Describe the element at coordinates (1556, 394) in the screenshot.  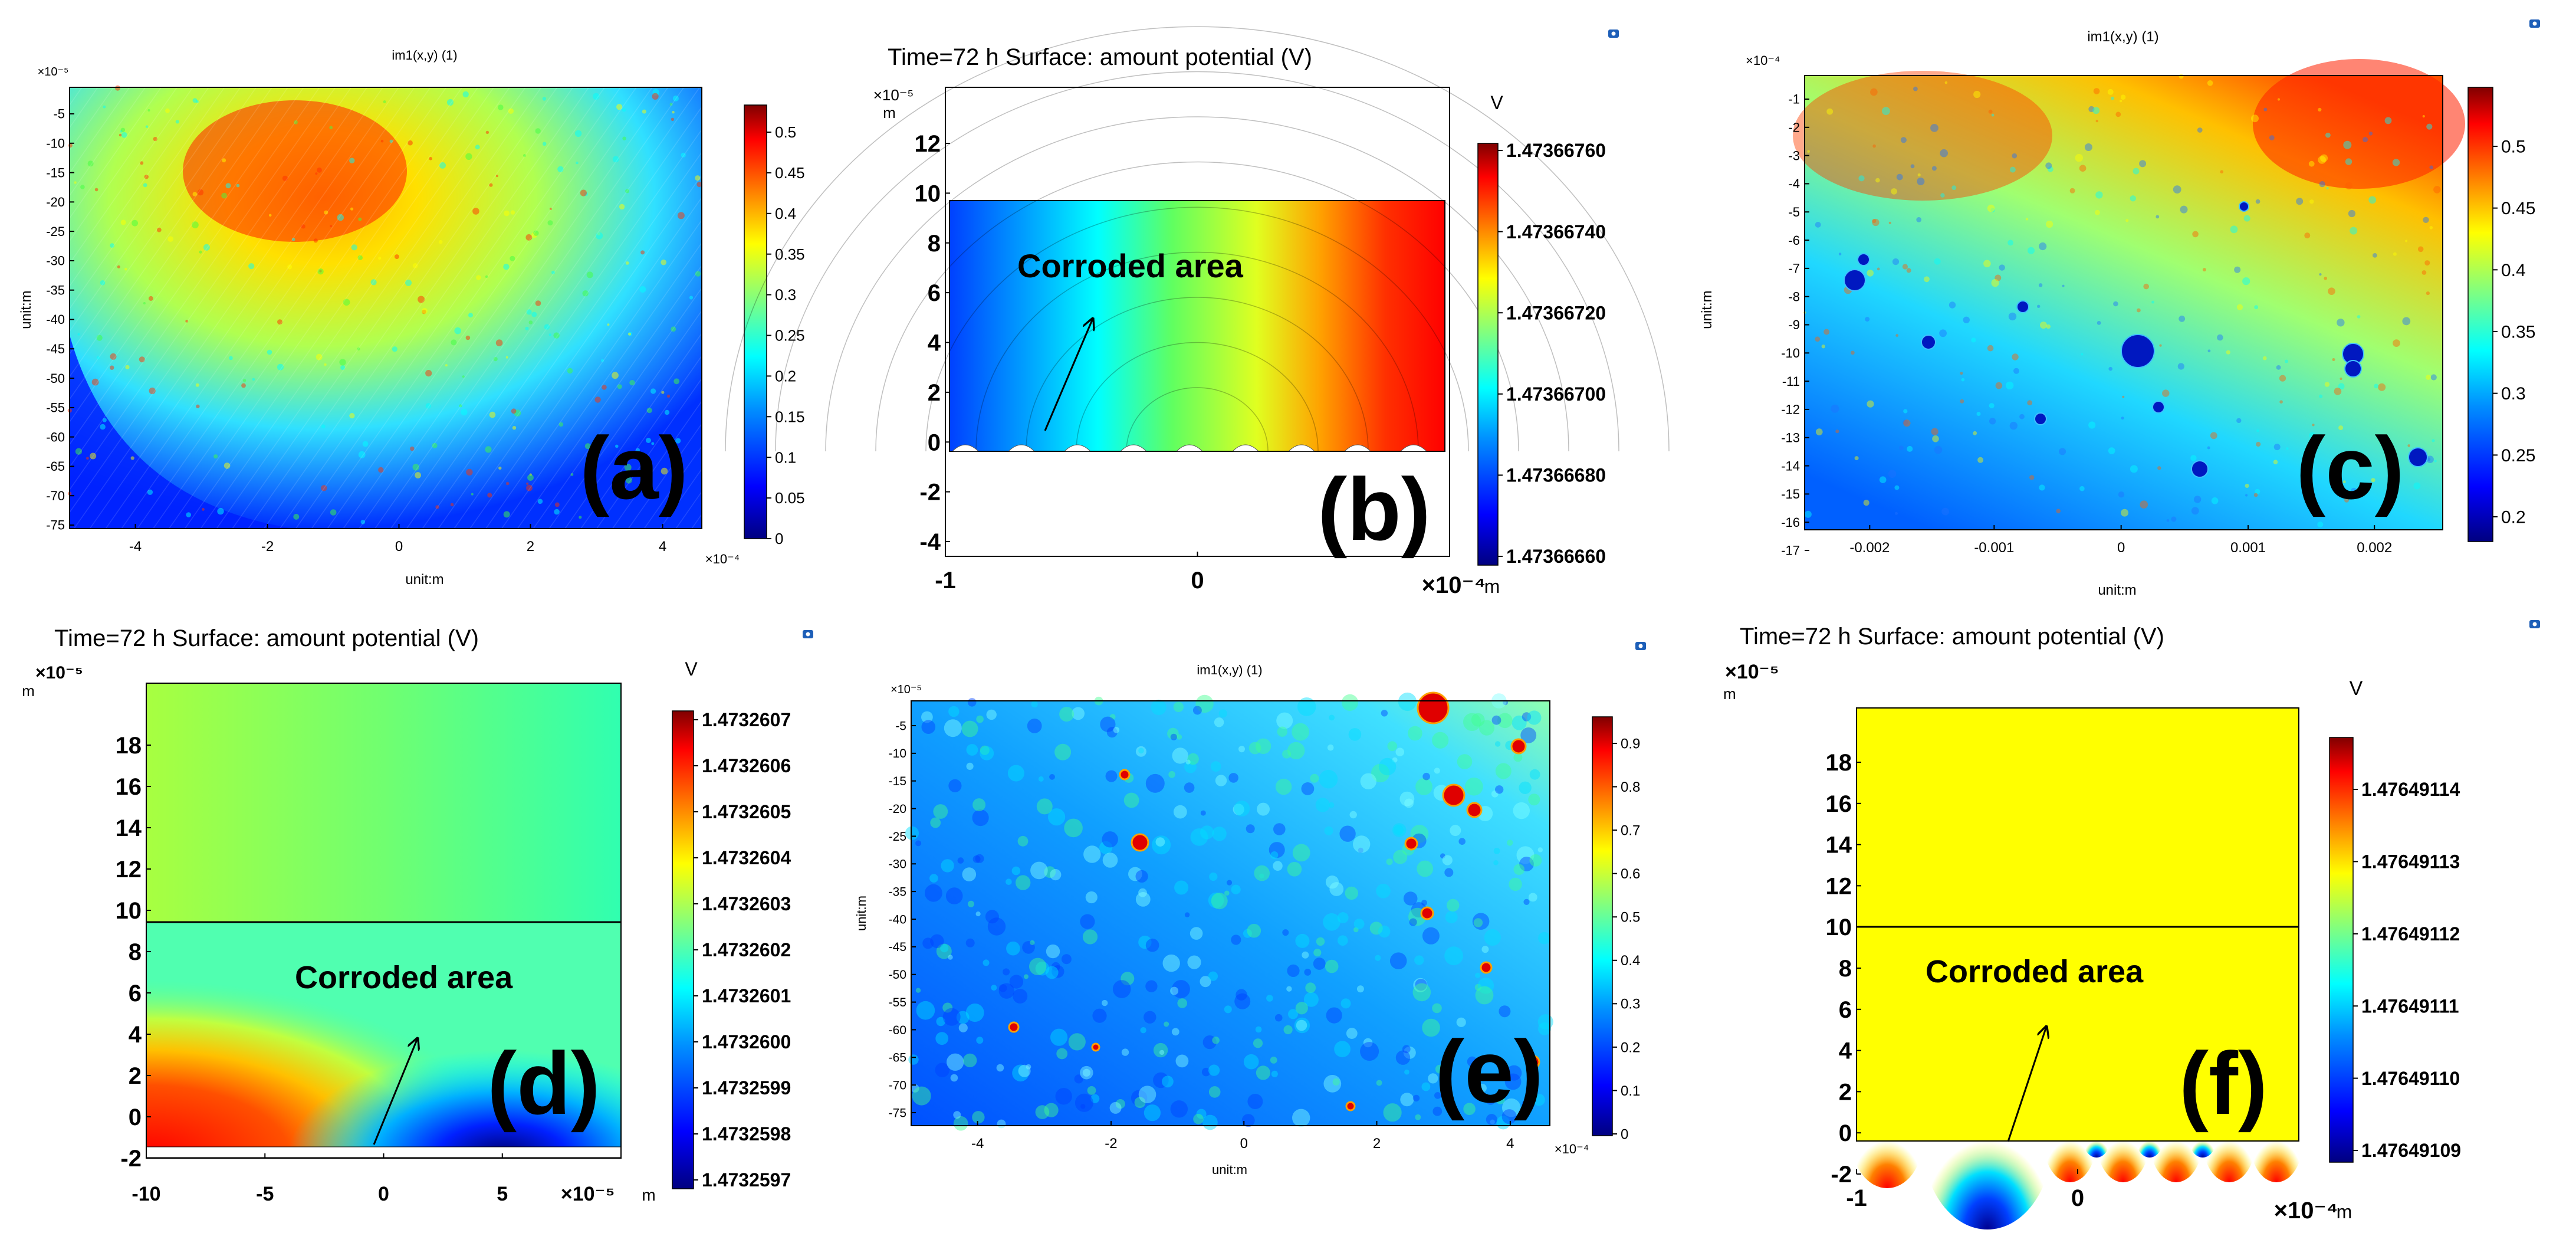
I see `colorbar-tick-label: 1.47366700` at that location.